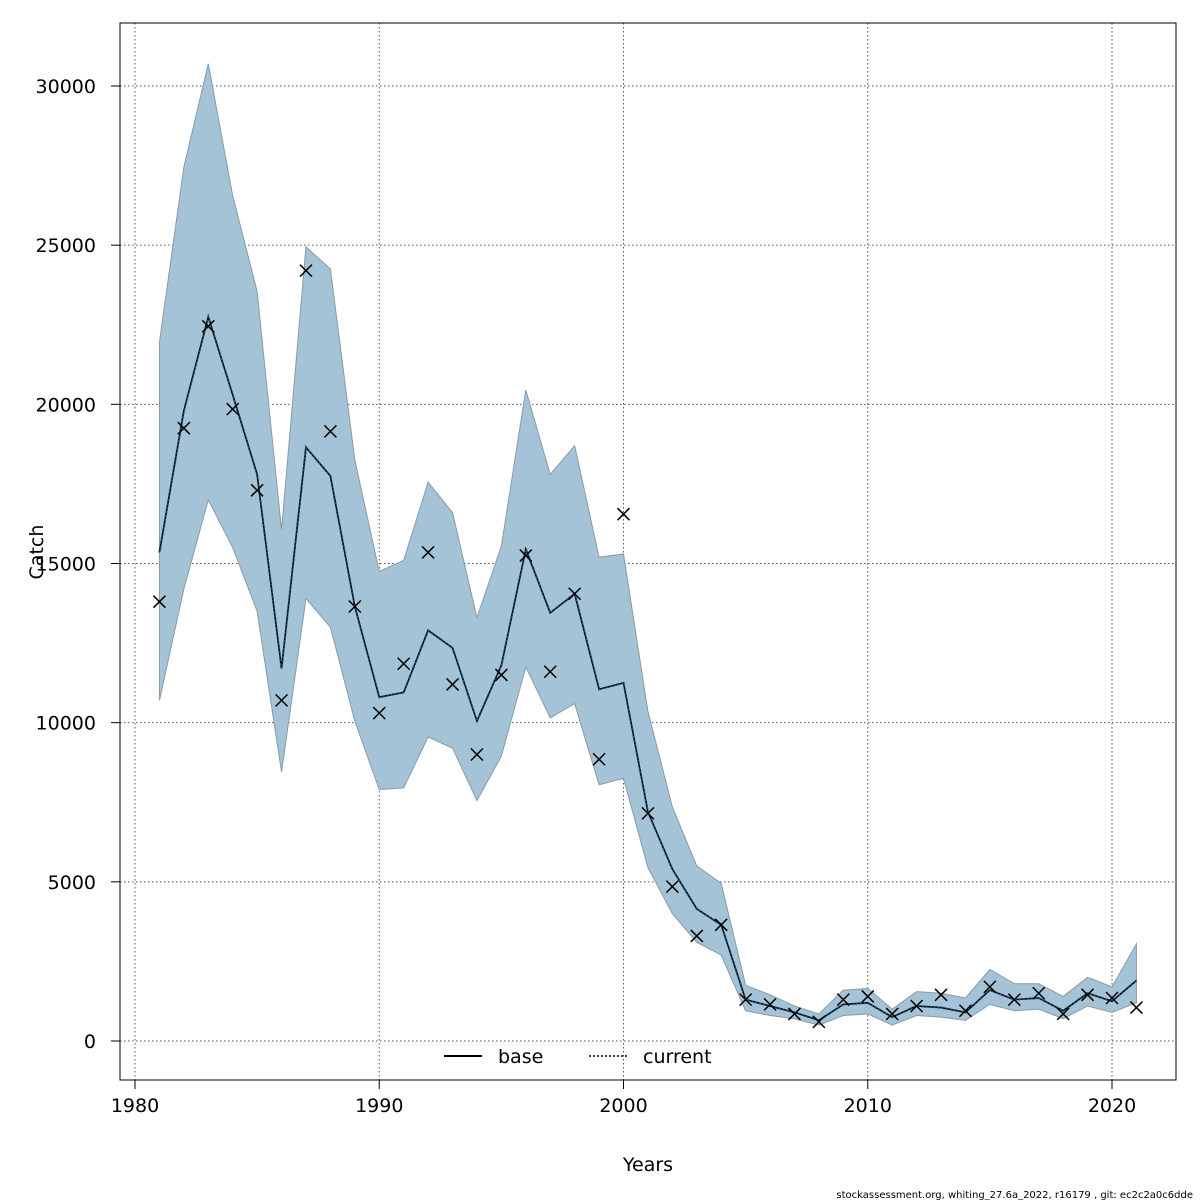 The width and height of the screenshot is (1200, 1200). I want to click on x-tick-label: 1990, so click(379, 1106).